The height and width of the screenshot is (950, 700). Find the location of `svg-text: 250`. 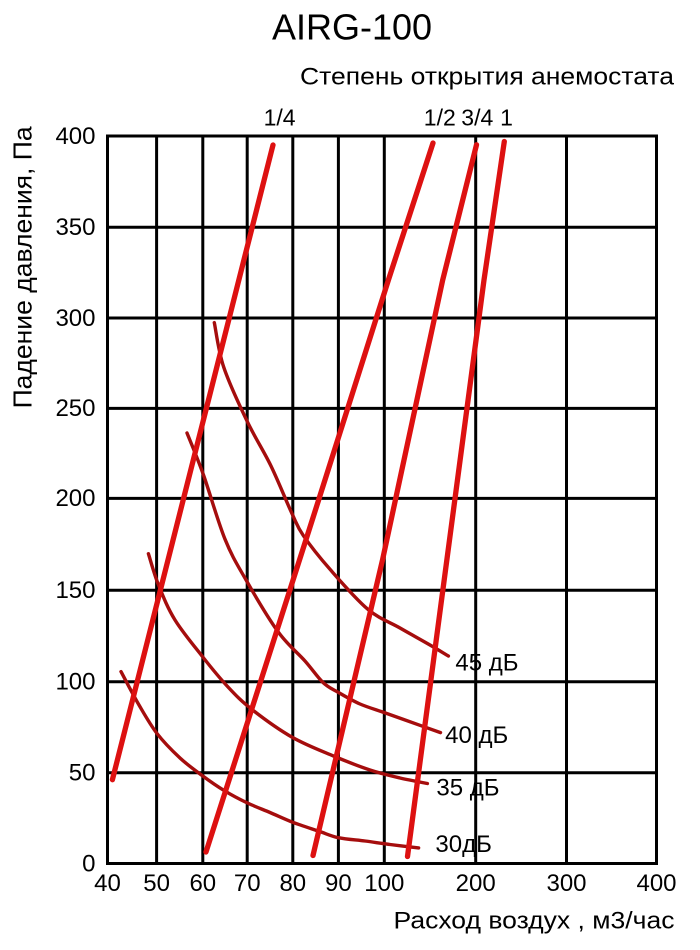

svg-text: 250 is located at coordinates (75, 408).